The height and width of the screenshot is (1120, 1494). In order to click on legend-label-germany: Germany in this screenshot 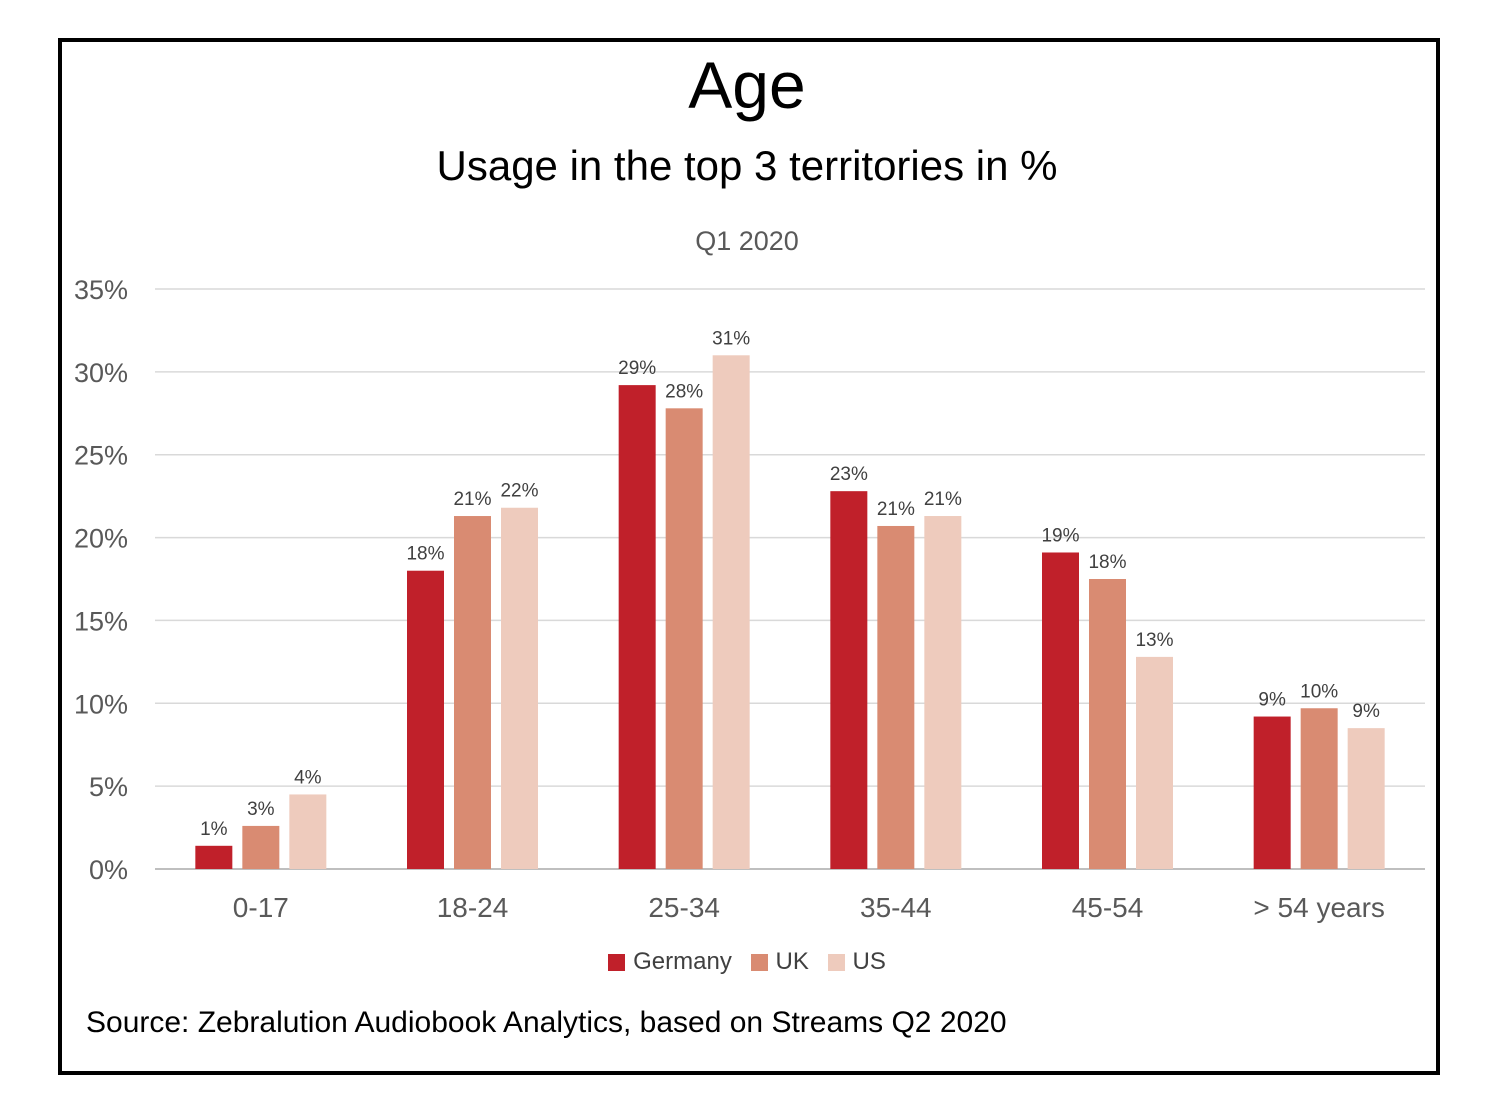, I will do `click(682, 961)`.